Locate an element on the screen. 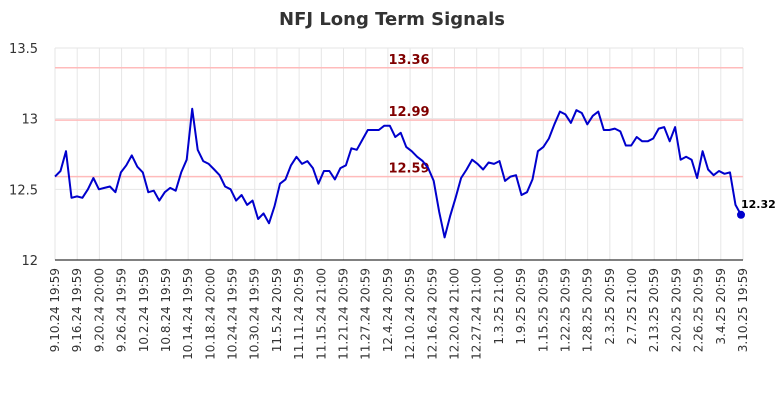 The width and height of the screenshot is (784, 400). x-tick-label: 11.27.24 20:59 is located at coordinates (366, 314).